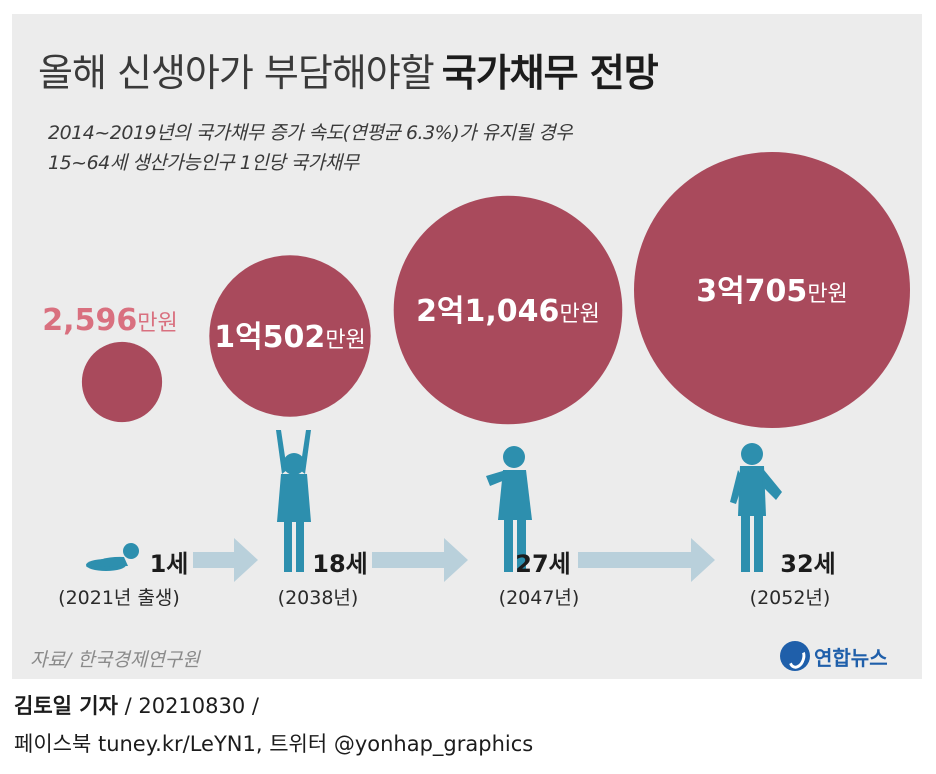 The image size is (936, 774). What do you see at coordinates (851, 657) in the screenshot?
I see `logo-text: 연합뉴스` at bounding box center [851, 657].